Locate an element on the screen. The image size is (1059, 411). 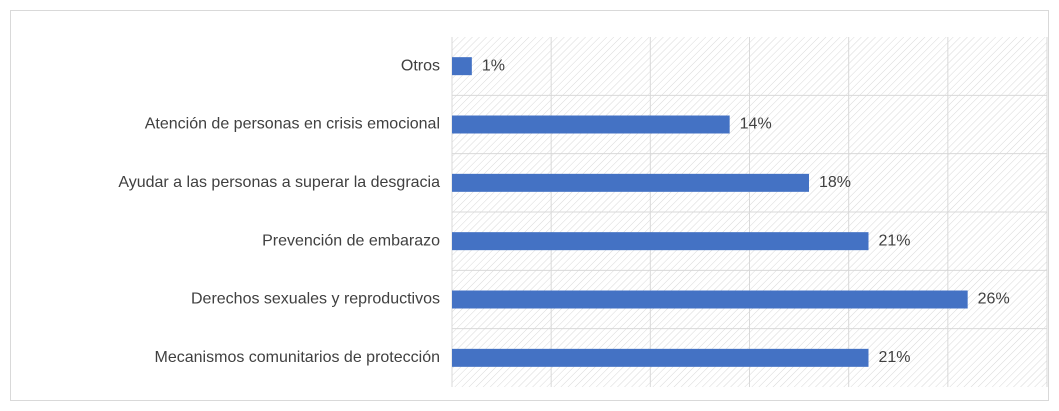
value-label: 1% is located at coordinates (493, 65).